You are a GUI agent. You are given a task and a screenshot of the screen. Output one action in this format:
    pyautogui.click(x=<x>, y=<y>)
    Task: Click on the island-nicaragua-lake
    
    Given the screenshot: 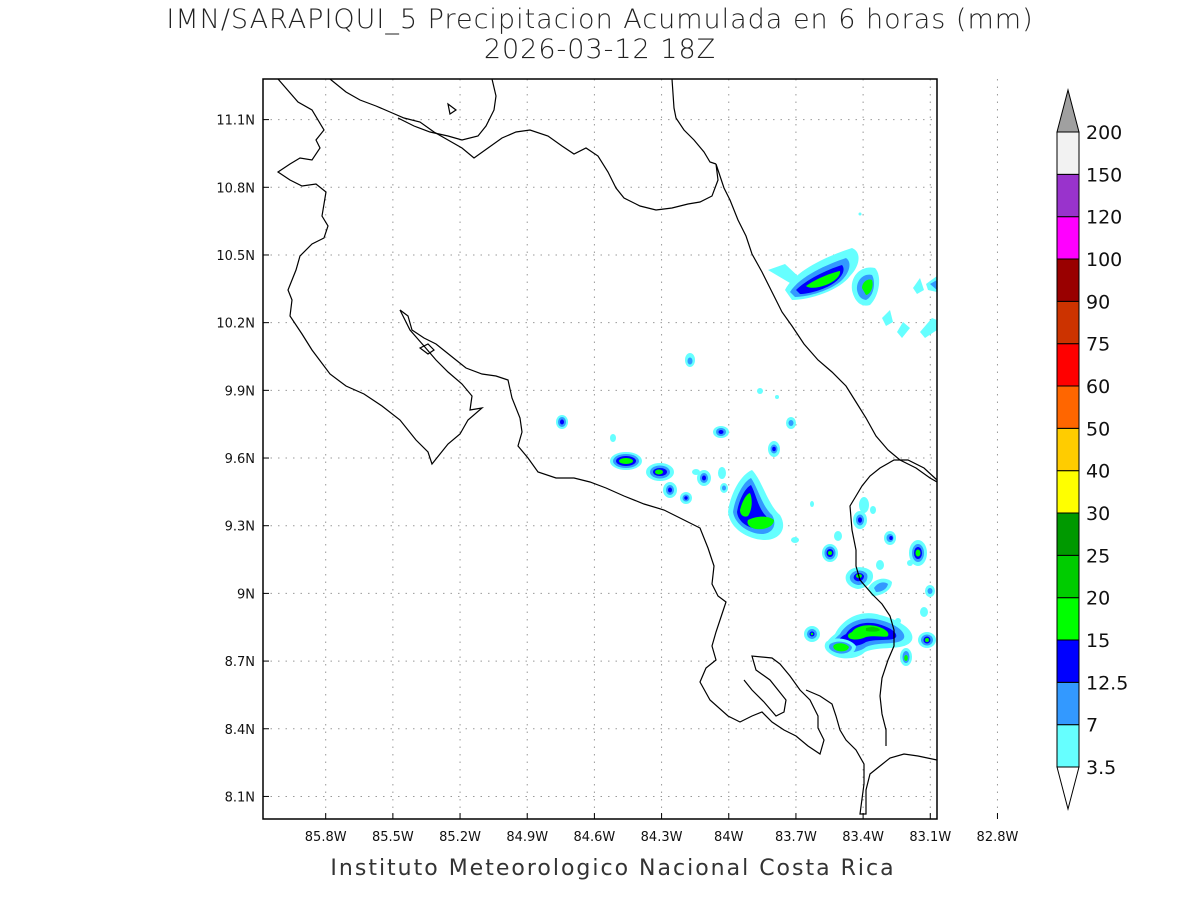 What is the action you would take?
    pyautogui.click(x=452, y=108)
    